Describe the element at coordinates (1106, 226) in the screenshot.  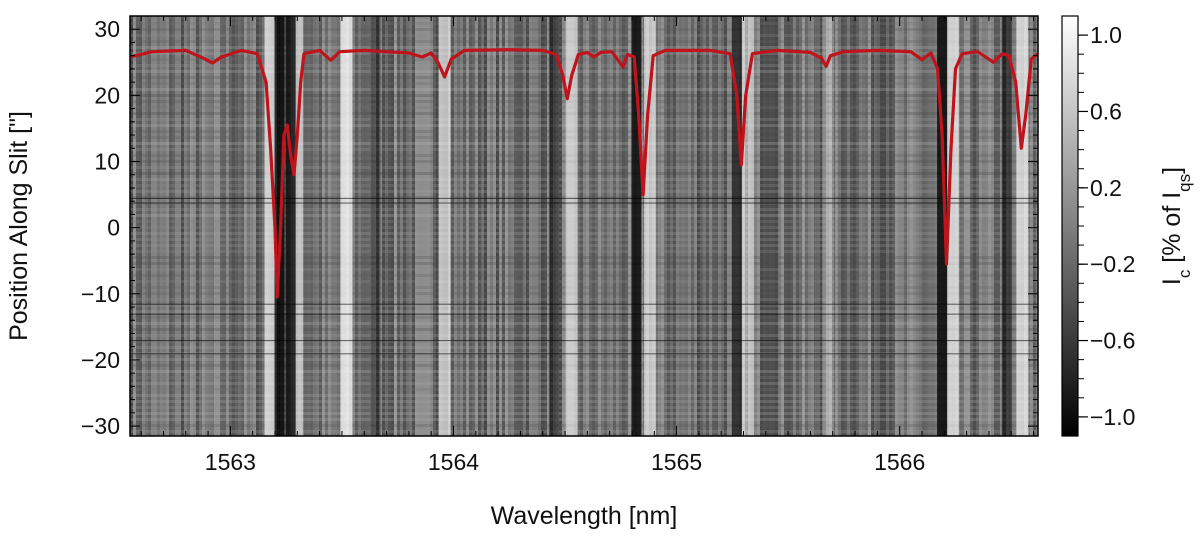
I see `colorbar-ticks: −1.0 −0.6 −0.2 0.2 0.6 1.0` at that location.